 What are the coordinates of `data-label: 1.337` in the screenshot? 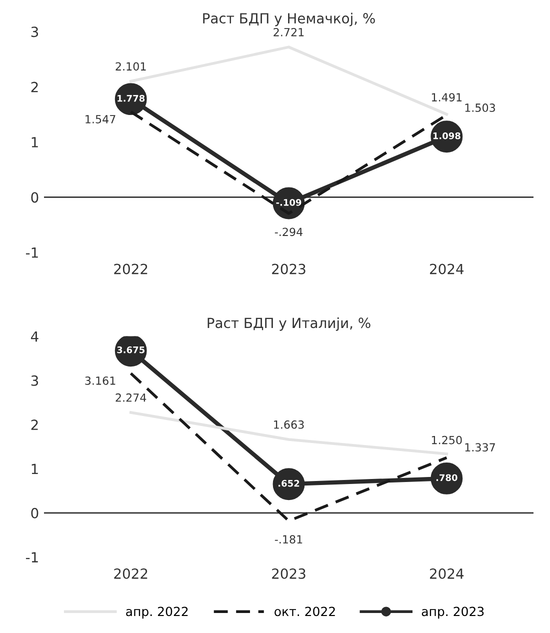 It's located at (480, 447).